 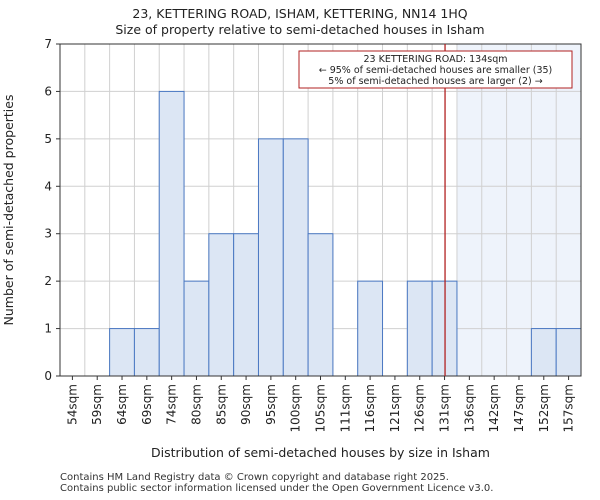 What do you see at coordinates (48, 234) in the screenshot?
I see `y-tick-label: 3` at bounding box center [48, 234].